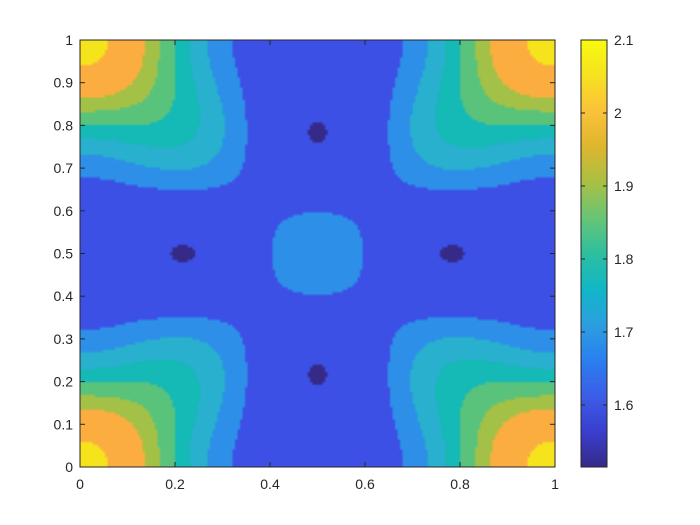  I want to click on colorbar: 1.6 1.7 1.8 1.9 2 2.1, so click(607, 250).